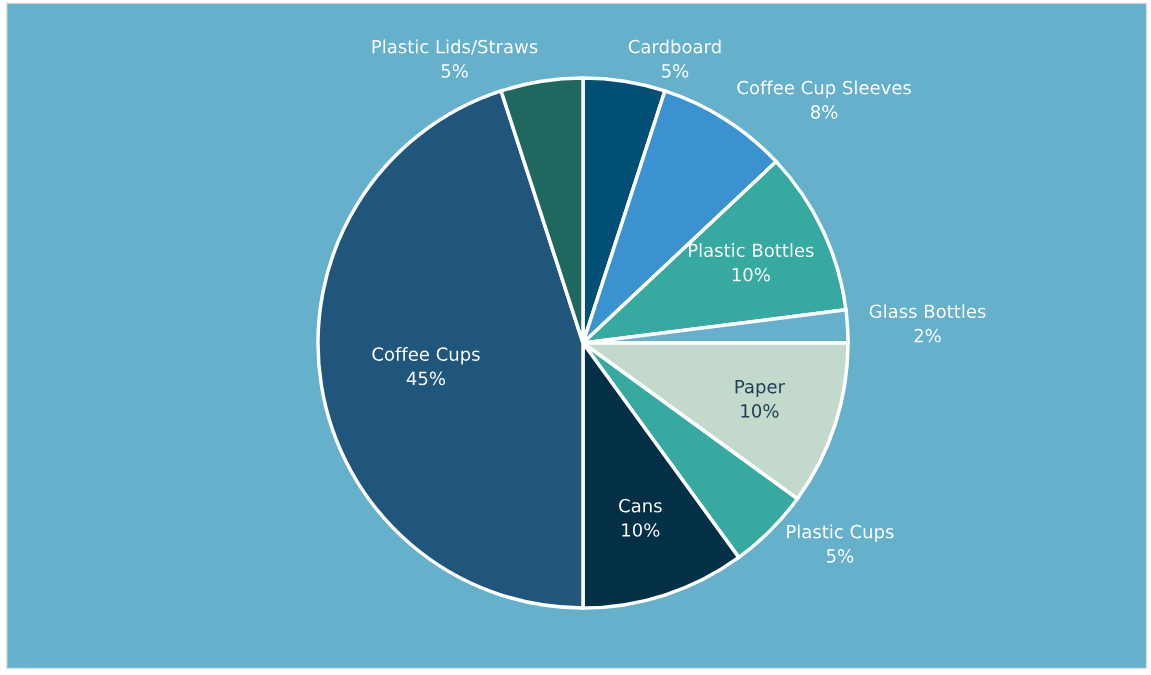  What do you see at coordinates (927, 311) in the screenshot?
I see `slice-label: Glass Bottles` at bounding box center [927, 311].